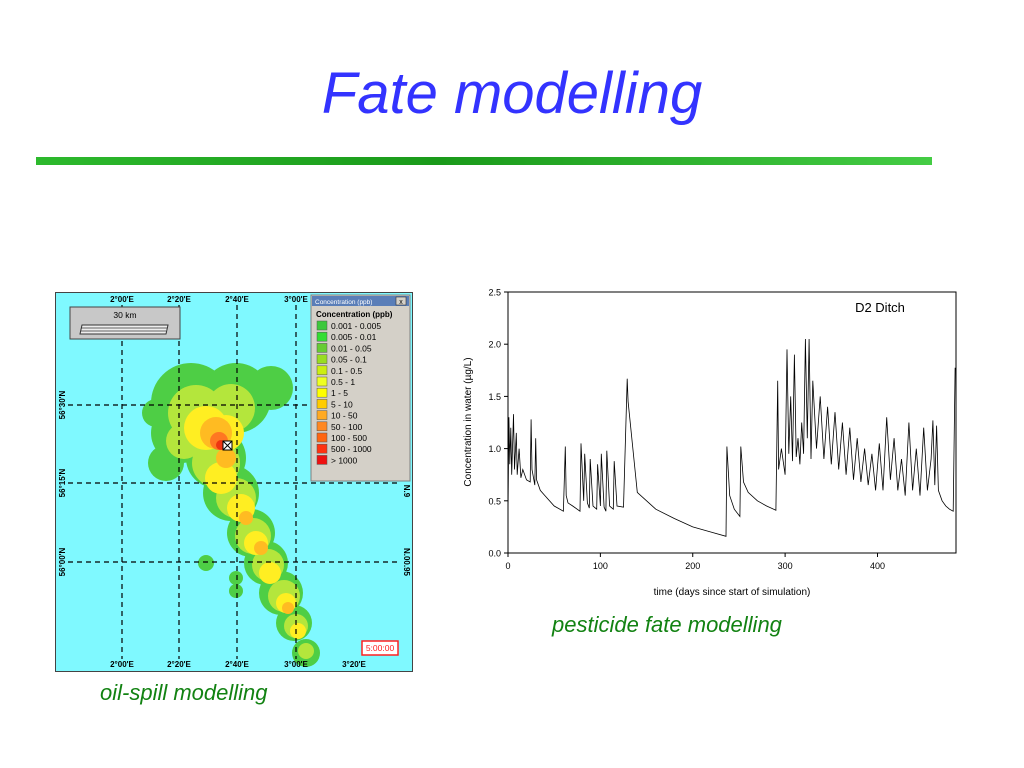 The width and height of the screenshot is (1024, 768). I want to click on right-lat-label: N.00.95, so click(406, 562).